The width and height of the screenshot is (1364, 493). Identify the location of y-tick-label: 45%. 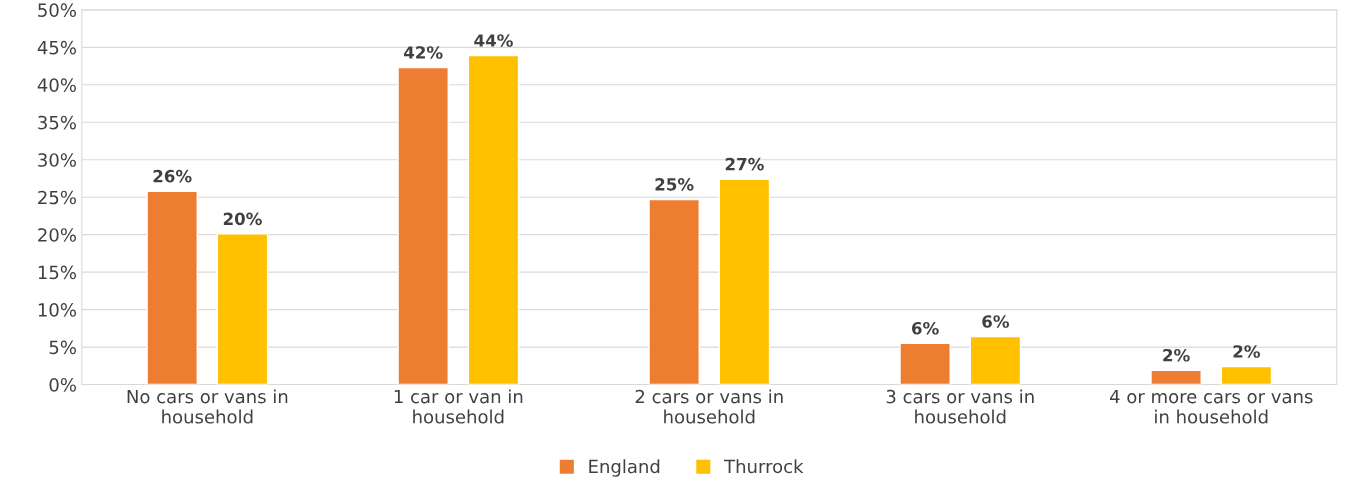
(56, 47).